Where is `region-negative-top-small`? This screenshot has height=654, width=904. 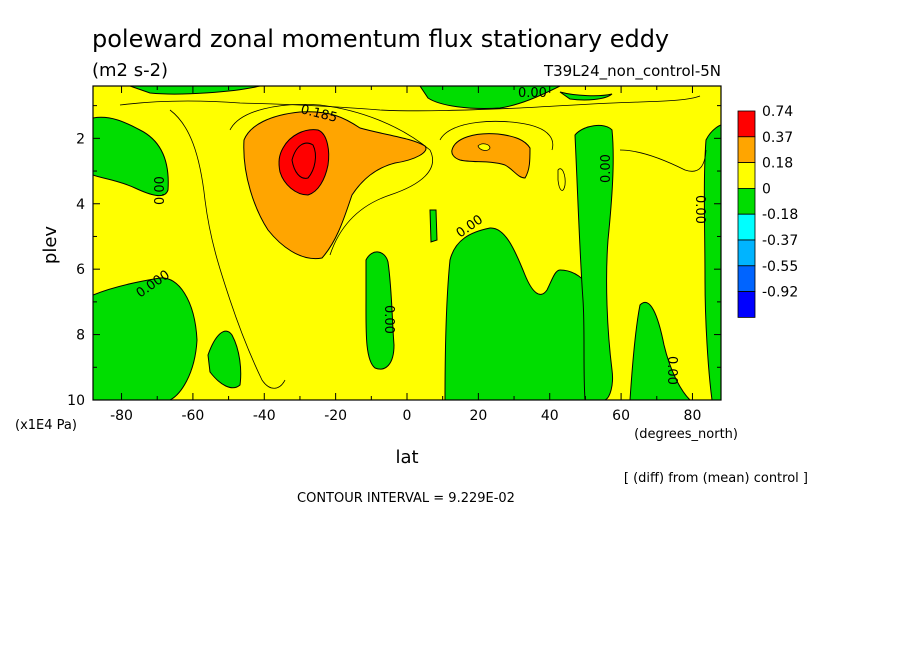
region-negative-top-small is located at coordinates (586, 96).